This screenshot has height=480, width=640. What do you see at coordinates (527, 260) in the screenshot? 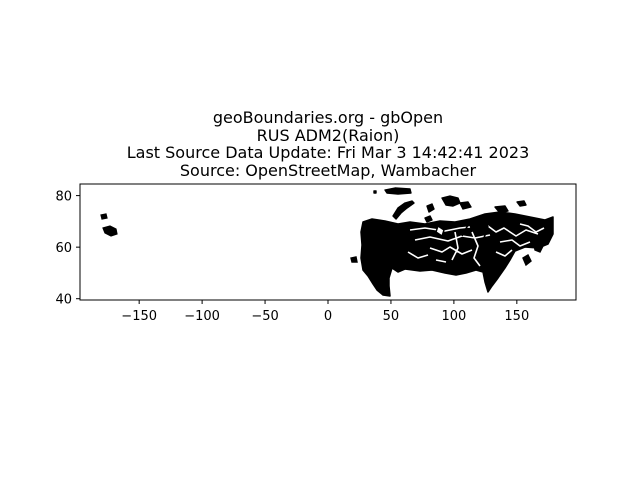
I see `sakhalin-outline` at bounding box center [527, 260].